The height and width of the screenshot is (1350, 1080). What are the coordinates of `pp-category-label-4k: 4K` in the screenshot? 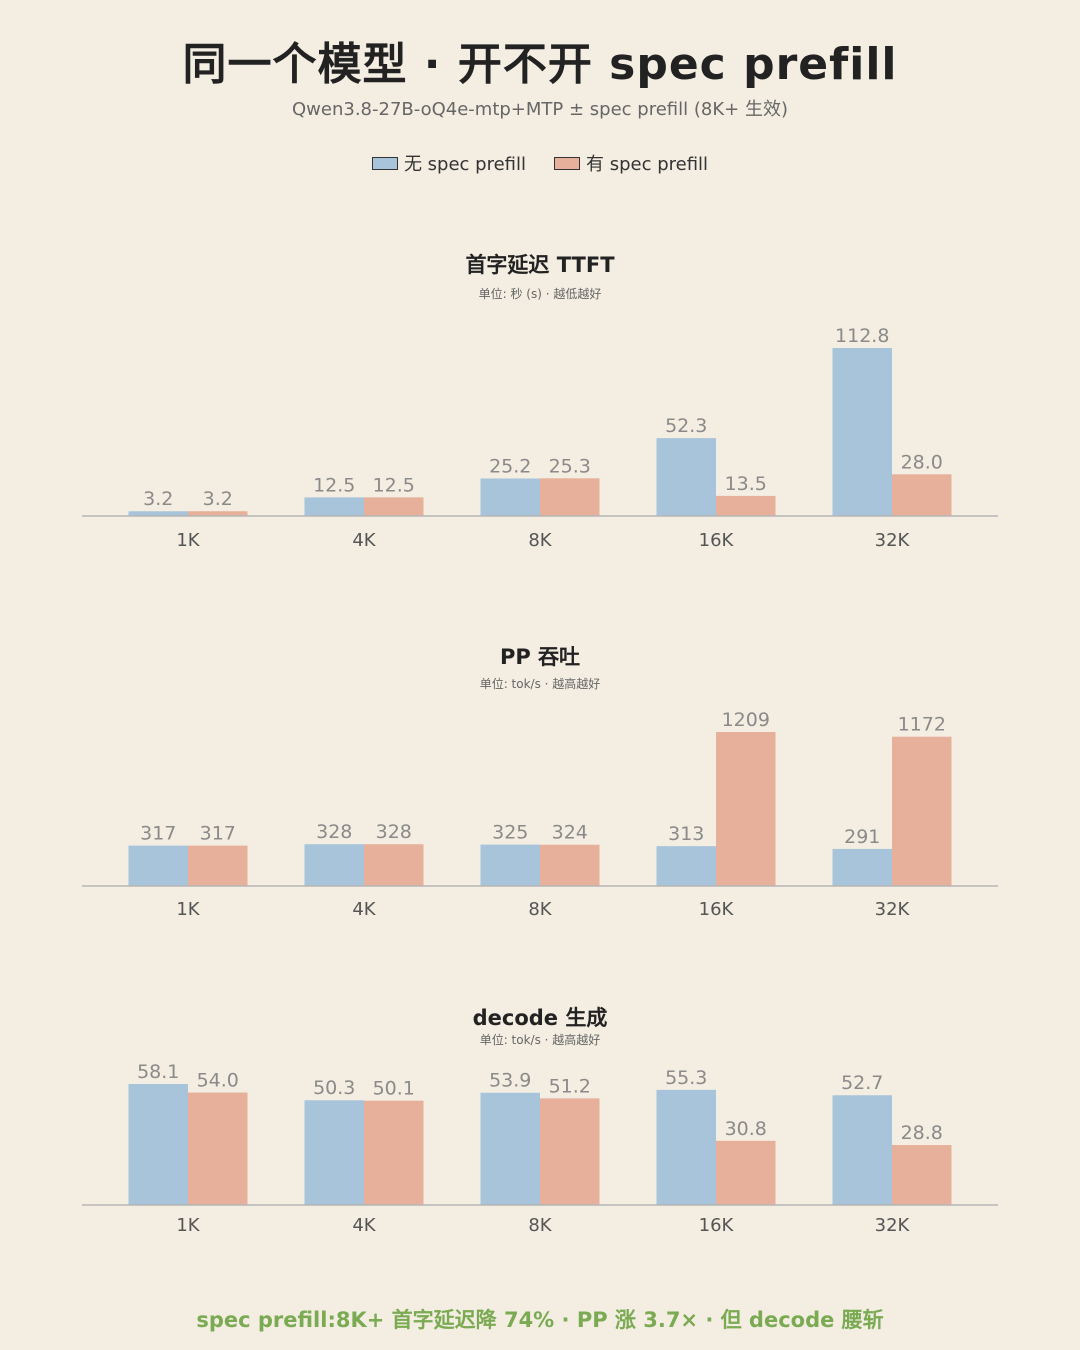 It's located at (364, 909).